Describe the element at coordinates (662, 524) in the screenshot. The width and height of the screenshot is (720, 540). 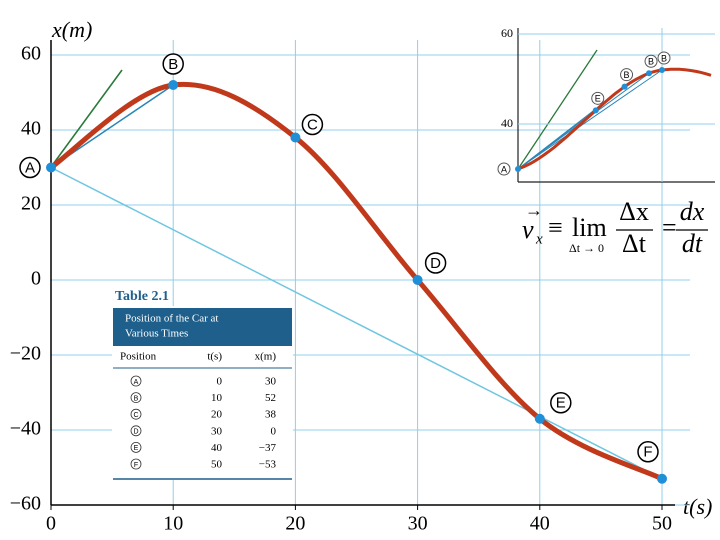
I see `x-tick-label: 50` at that location.